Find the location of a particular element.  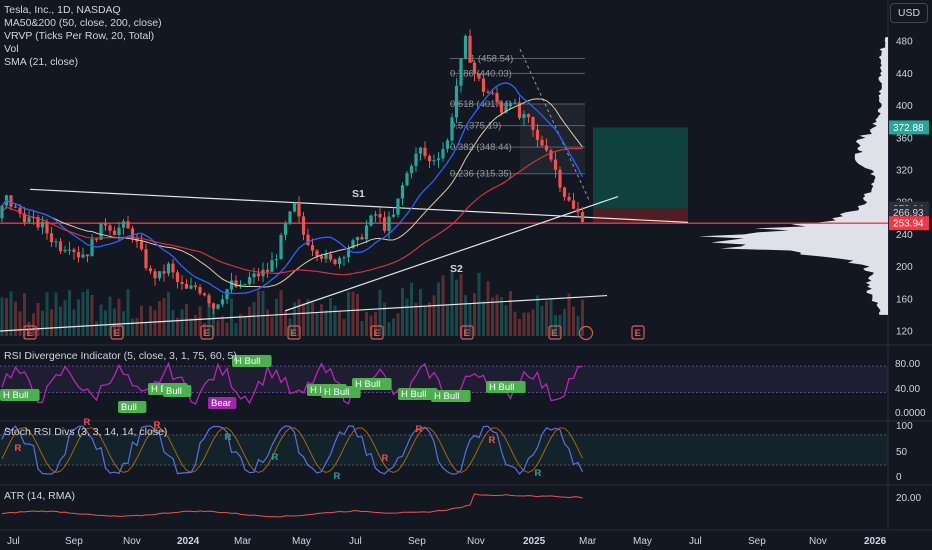

time-tick: May is located at coordinates (301, 541).